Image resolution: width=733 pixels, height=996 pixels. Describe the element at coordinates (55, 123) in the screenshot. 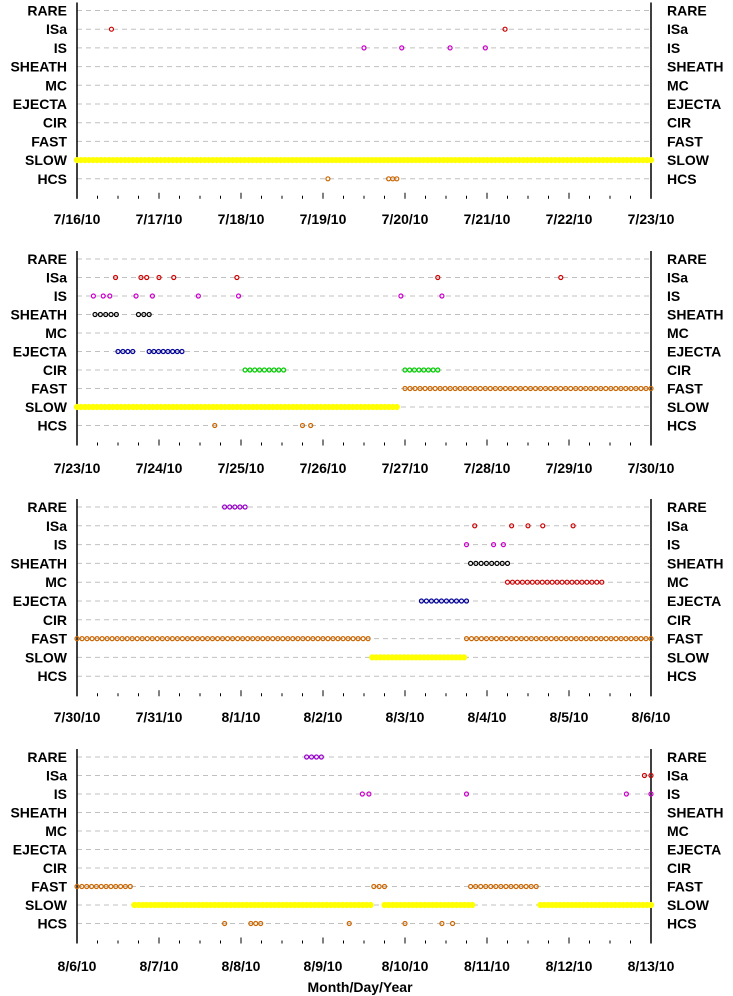

I see `category-label-left: CIR` at that location.